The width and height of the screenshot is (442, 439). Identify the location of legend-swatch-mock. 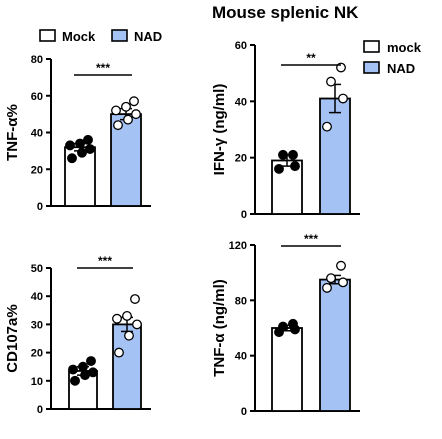
(47, 35).